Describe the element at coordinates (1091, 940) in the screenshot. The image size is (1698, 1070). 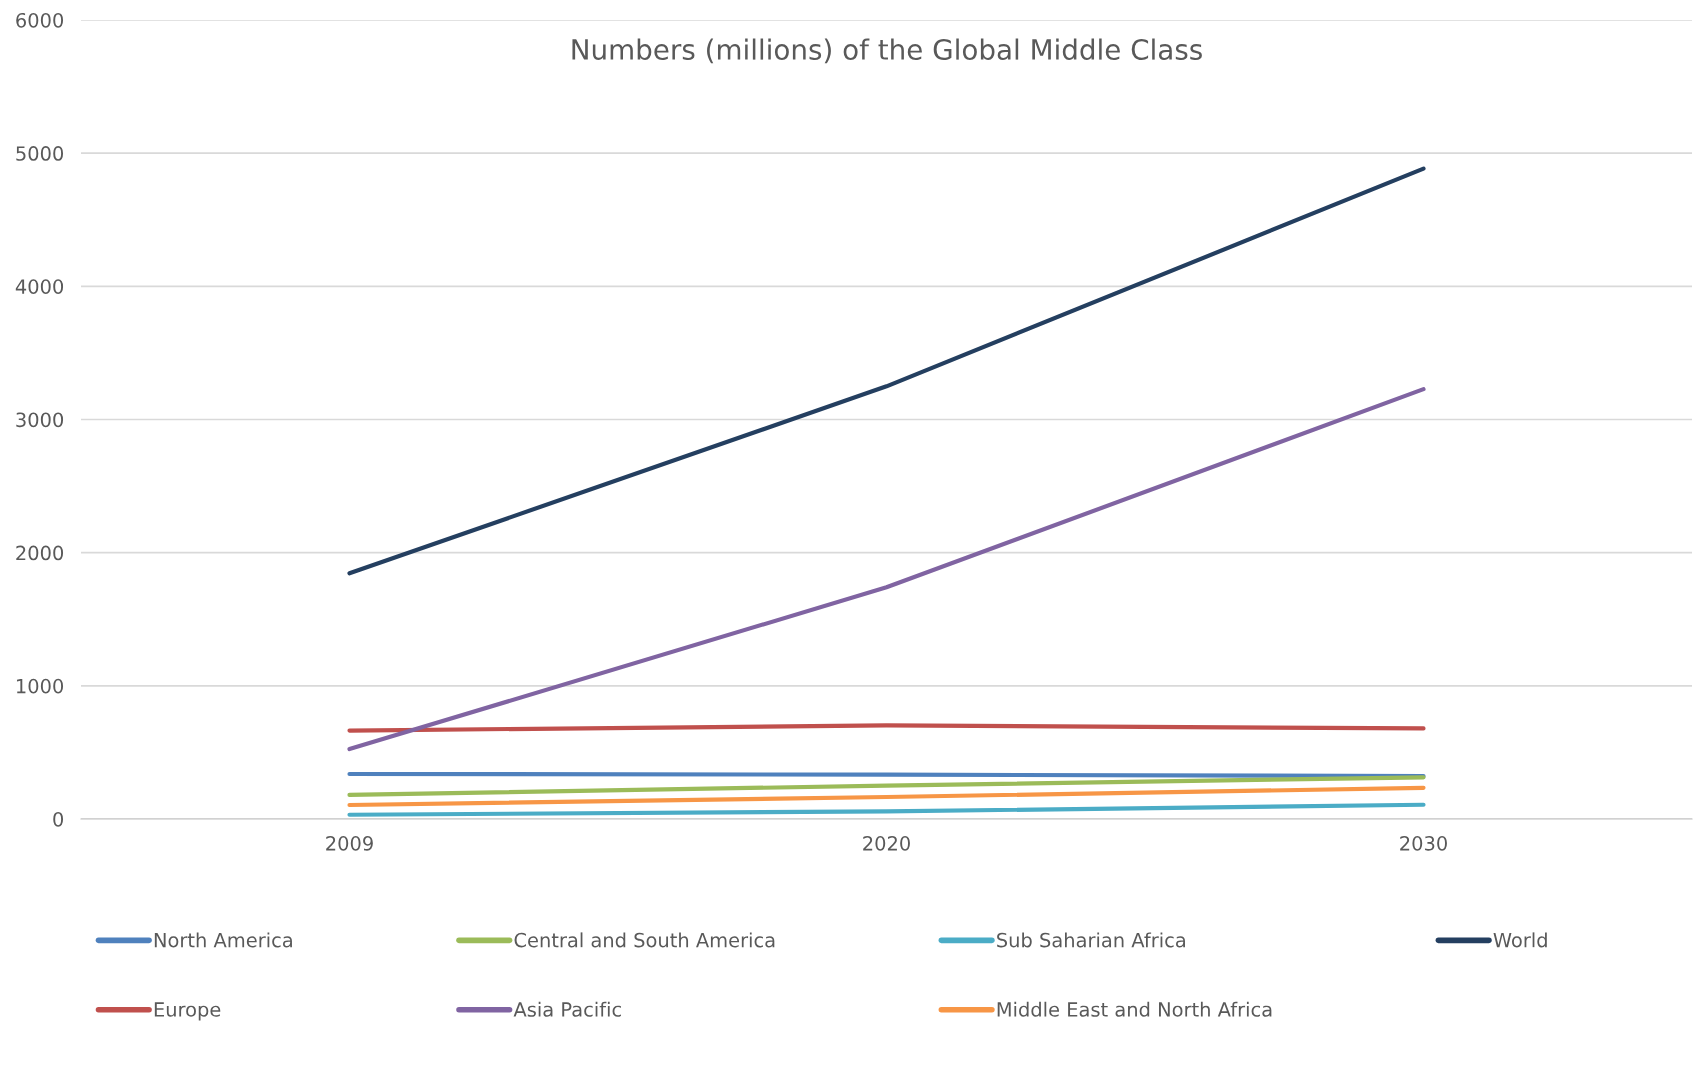
I see `legend-label: Sub Saharian Africa` at that location.